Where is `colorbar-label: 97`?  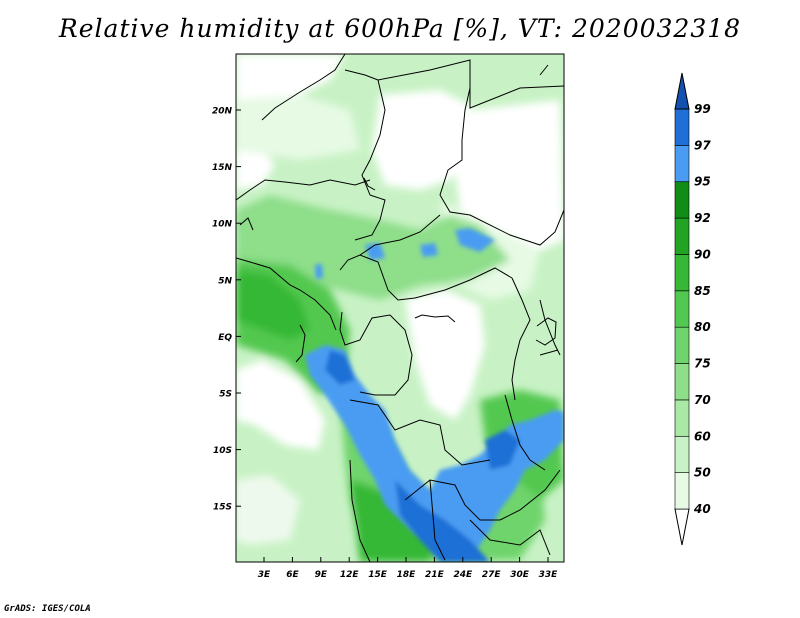
colorbar-label: 97 is located at coordinates (702, 145).